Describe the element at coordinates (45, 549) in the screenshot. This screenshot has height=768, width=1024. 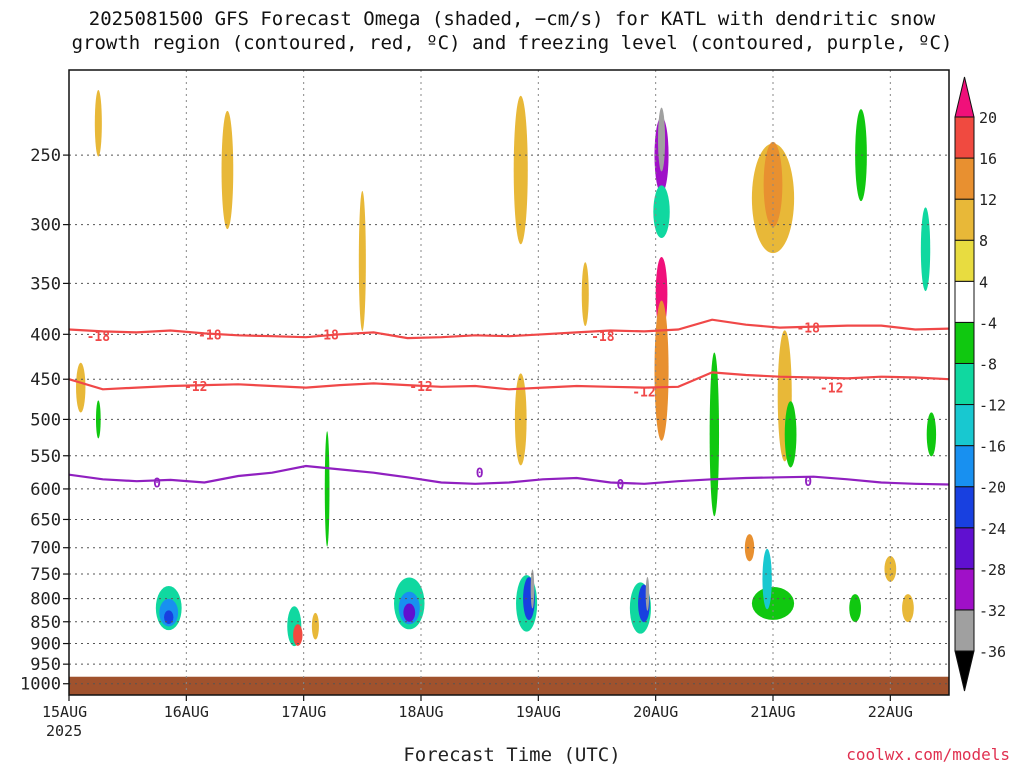
I see `y-tick-label-9: 700` at that location.